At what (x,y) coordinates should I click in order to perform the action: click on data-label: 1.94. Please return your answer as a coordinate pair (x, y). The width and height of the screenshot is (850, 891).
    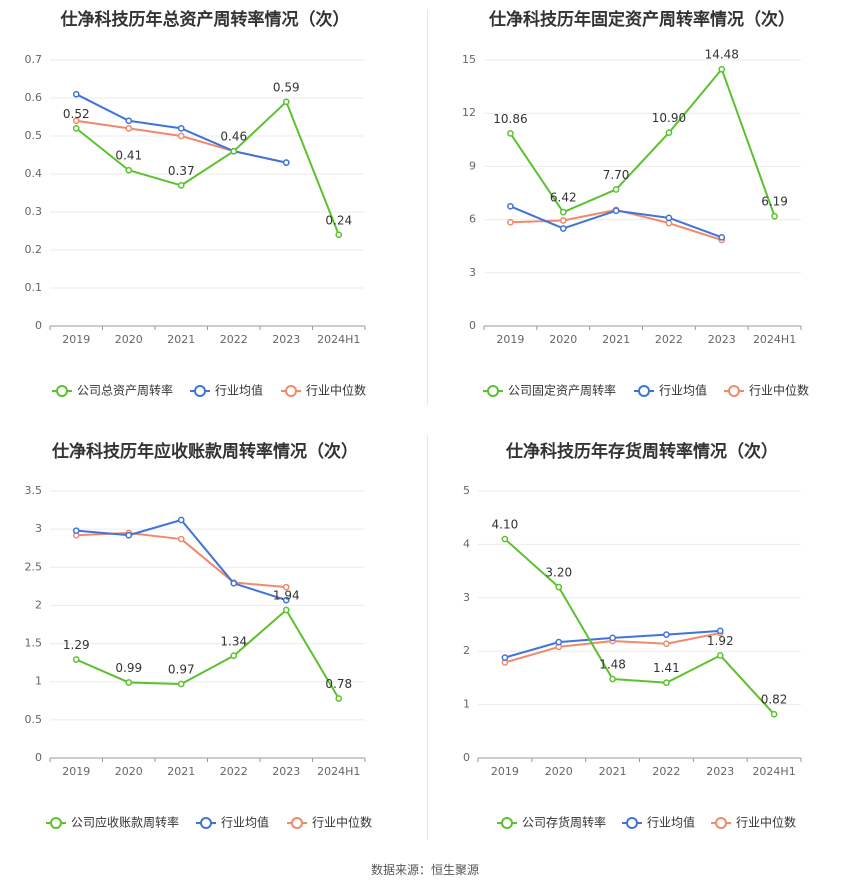
    Looking at the image, I should click on (286, 596).